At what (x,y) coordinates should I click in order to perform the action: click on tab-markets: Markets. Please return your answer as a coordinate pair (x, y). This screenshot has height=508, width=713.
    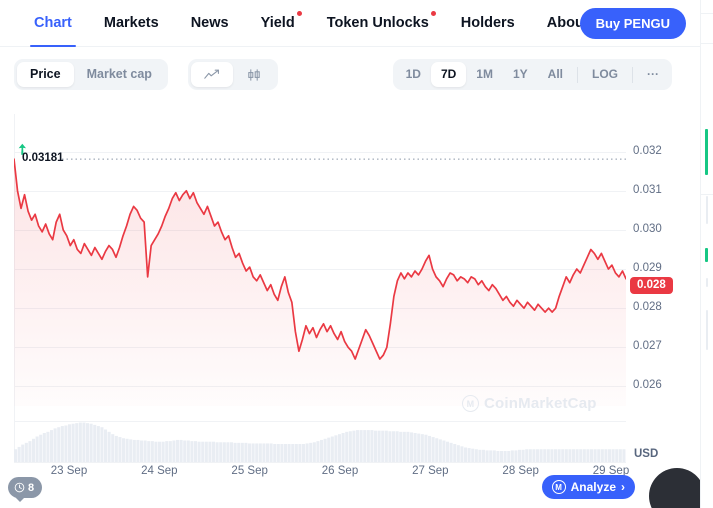
    Looking at the image, I should click on (131, 23).